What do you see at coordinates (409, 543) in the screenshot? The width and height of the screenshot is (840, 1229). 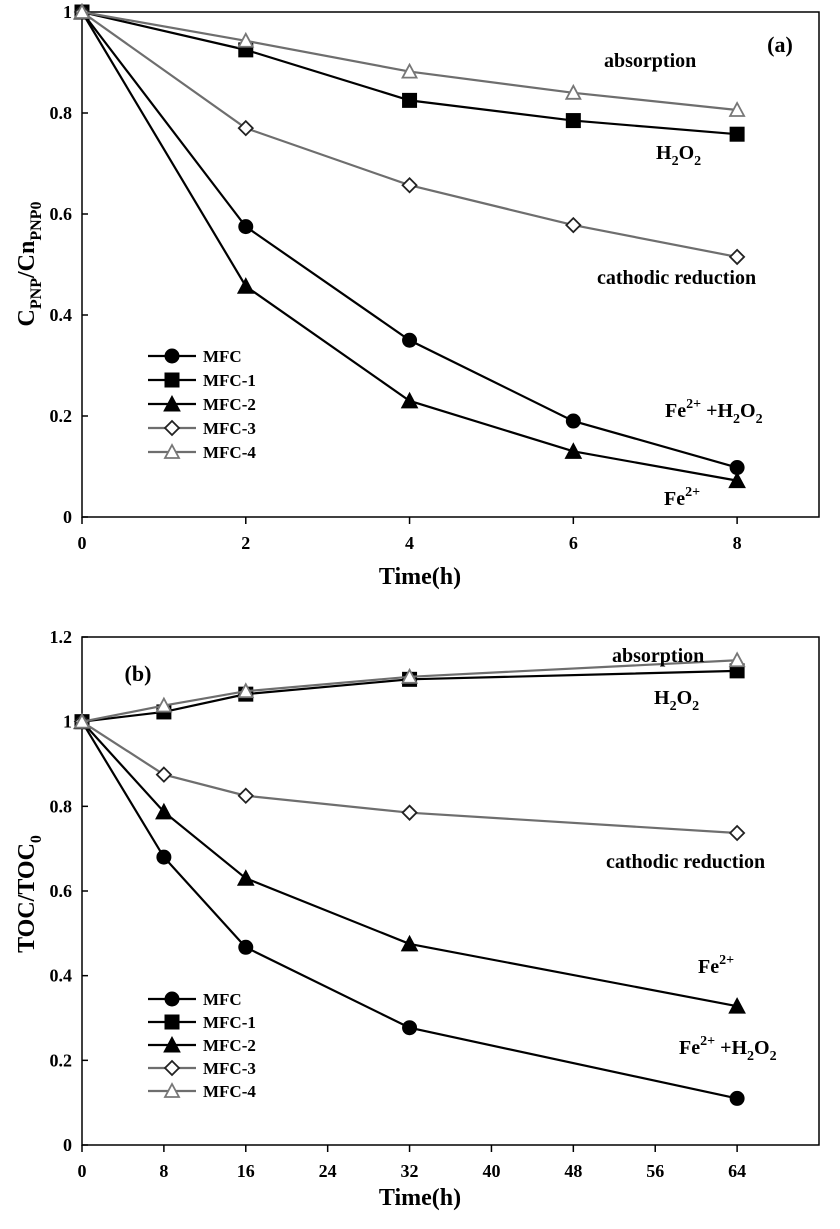 I see `x-tick-label: 4` at bounding box center [409, 543].